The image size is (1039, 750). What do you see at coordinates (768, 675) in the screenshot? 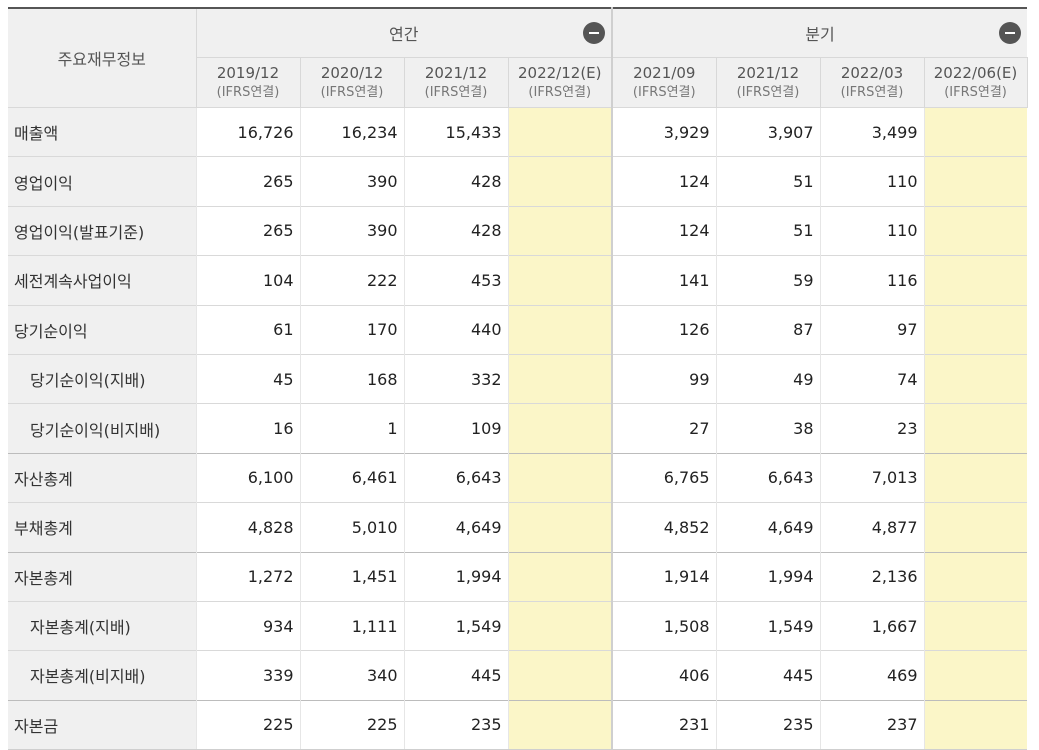
I see `value-cell: 445` at bounding box center [768, 675].